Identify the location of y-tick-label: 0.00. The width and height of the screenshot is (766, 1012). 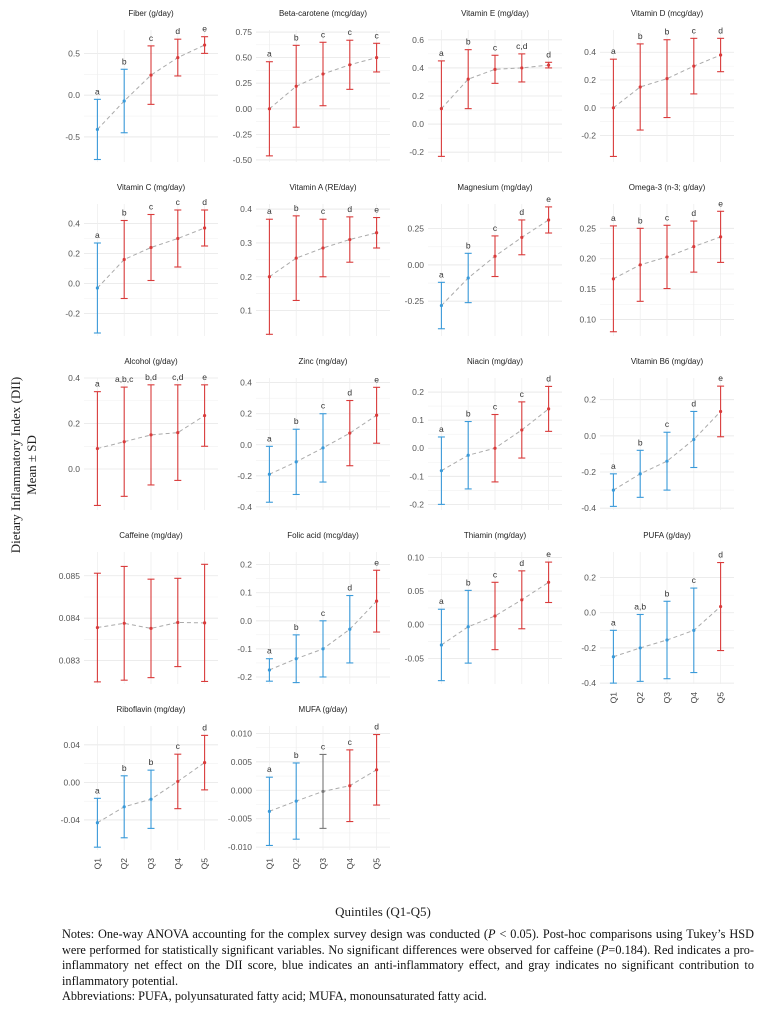
(415, 625).